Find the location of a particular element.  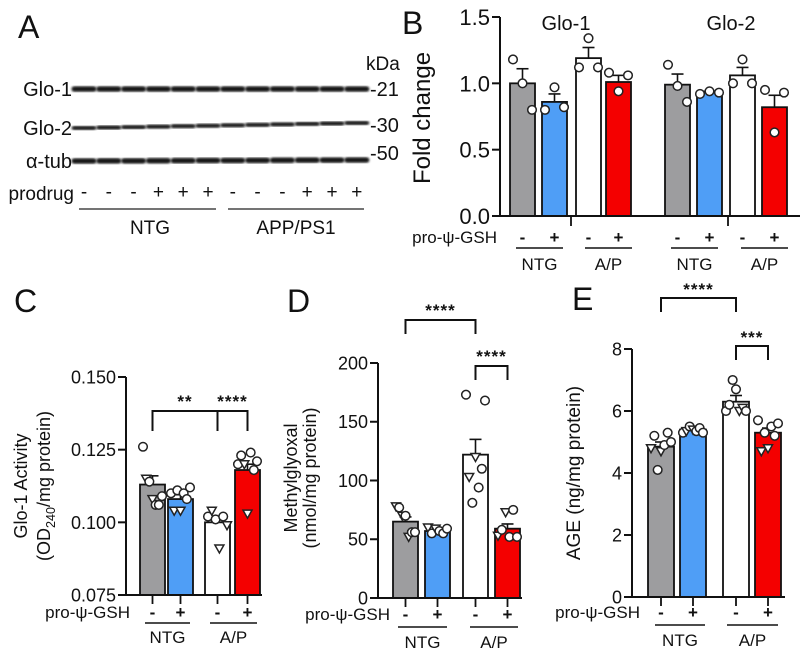

y-tick-label: 200 is located at coordinates (353, 363).